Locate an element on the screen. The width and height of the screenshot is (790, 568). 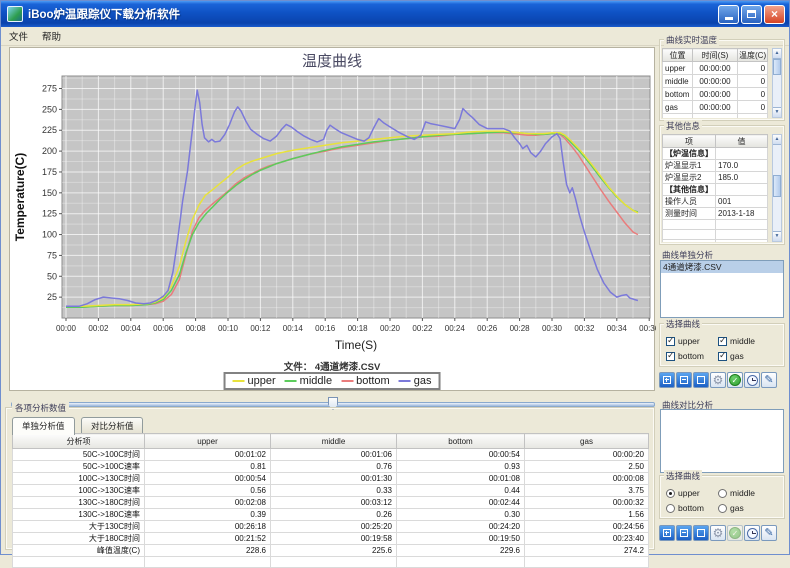
analysis-row is located at coordinates (330, 562).